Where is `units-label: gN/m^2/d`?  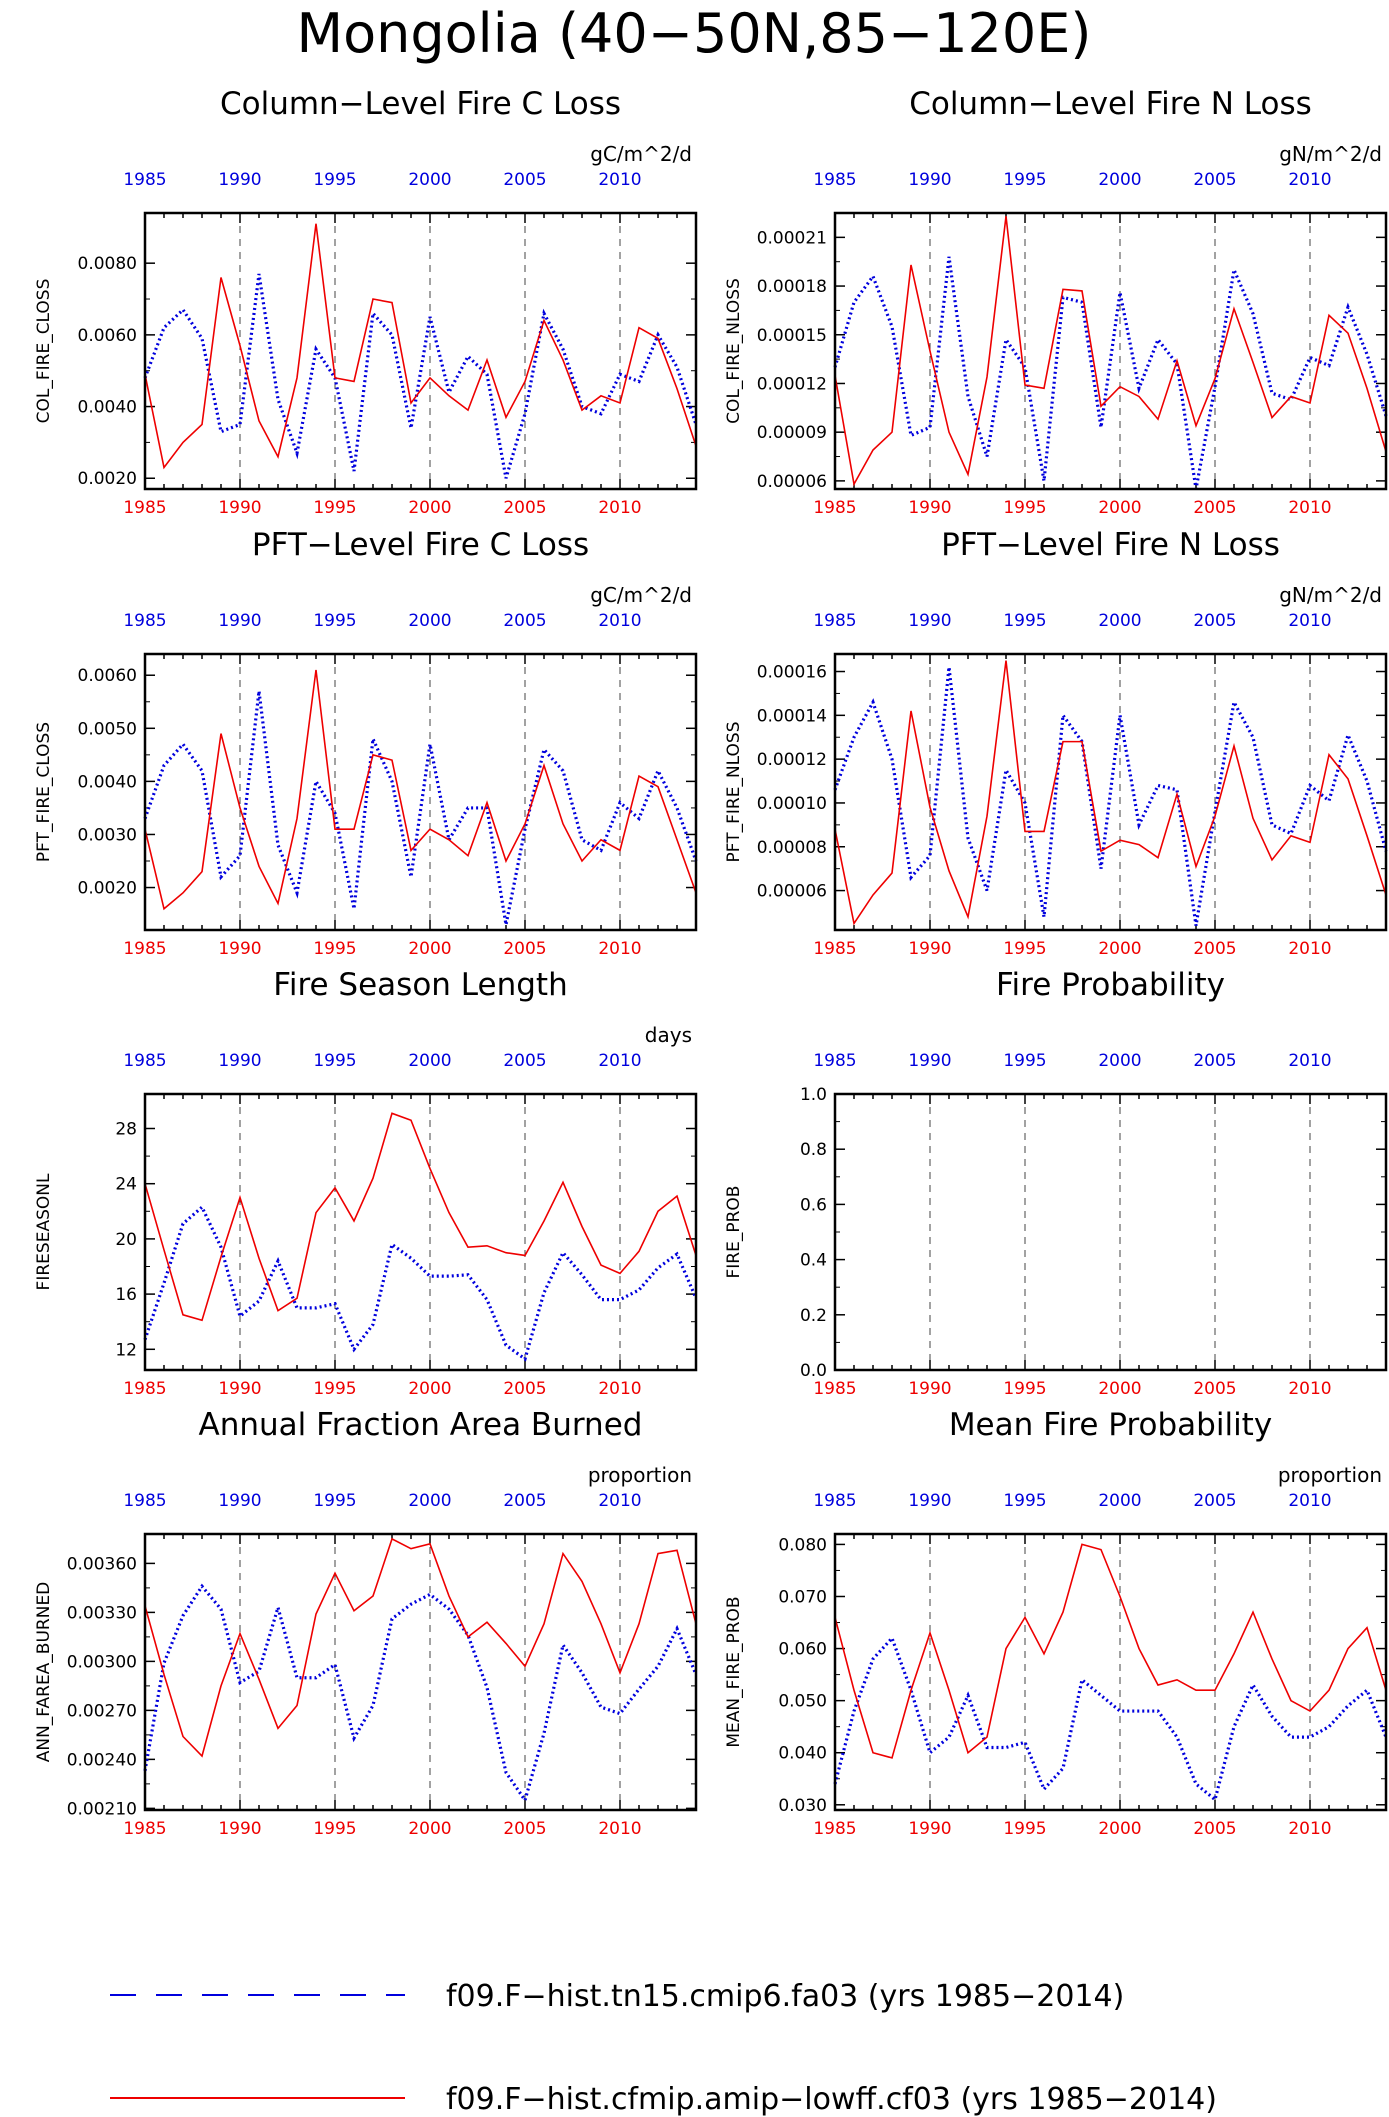
units-label: gN/m^2/d is located at coordinates (1330, 595).